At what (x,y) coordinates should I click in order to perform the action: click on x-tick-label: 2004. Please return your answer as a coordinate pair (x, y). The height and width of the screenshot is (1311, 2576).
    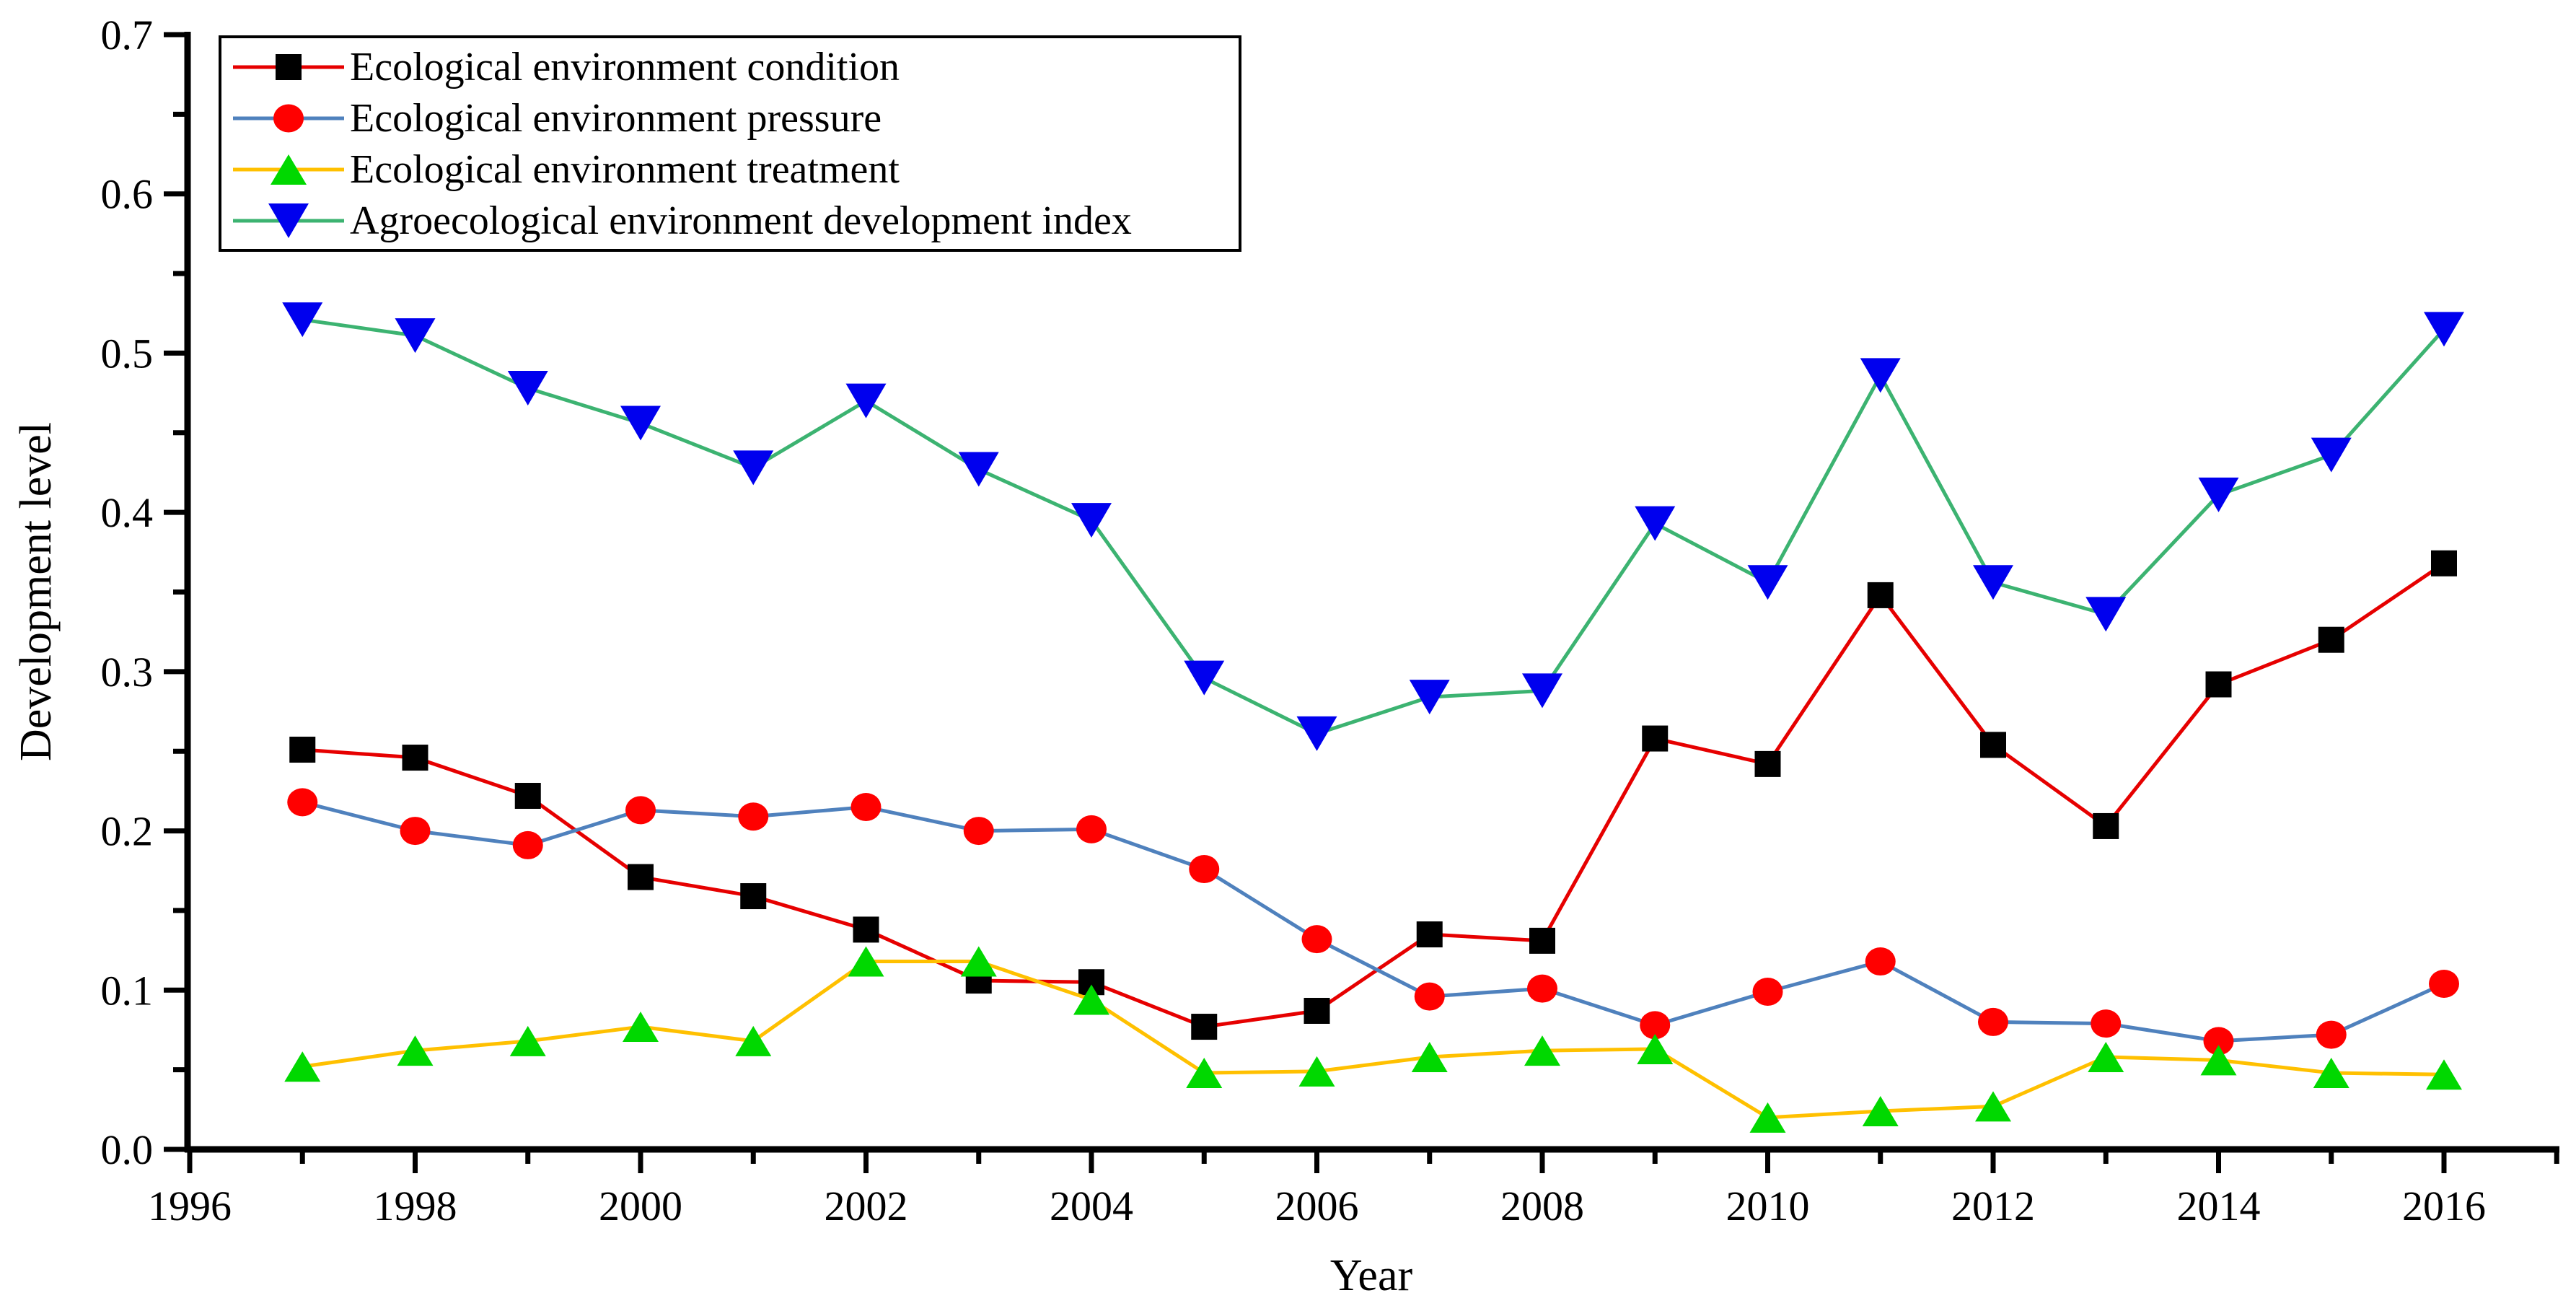
    Looking at the image, I should click on (1091, 1206).